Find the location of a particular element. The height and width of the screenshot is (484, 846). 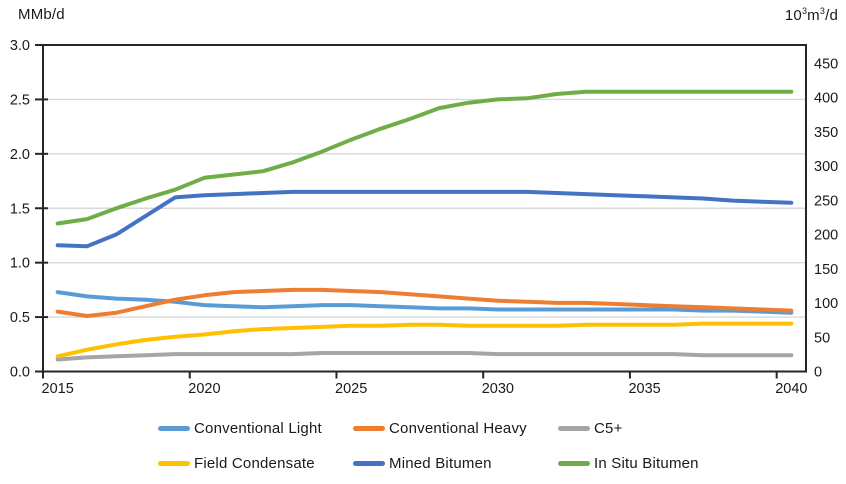

y-axis-tick-label: 1.0 is located at coordinates (20, 264).